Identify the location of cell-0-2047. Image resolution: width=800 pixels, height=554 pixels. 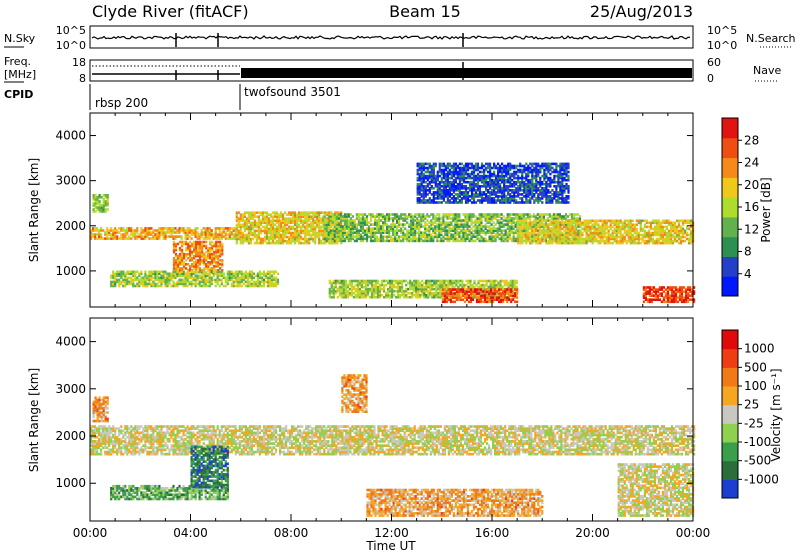
(455, 214).